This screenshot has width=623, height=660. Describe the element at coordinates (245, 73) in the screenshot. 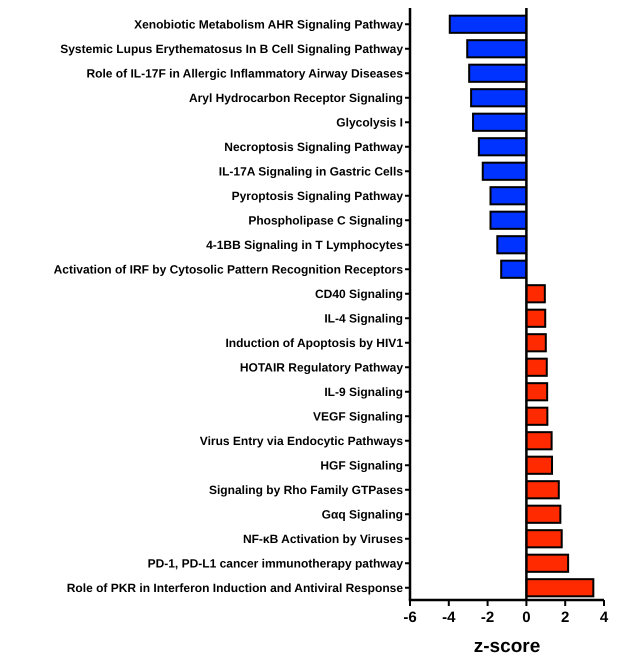

I see `y-tick-label: Role of IL-17F in Allergic Inflammatory Airway Diseases` at that location.